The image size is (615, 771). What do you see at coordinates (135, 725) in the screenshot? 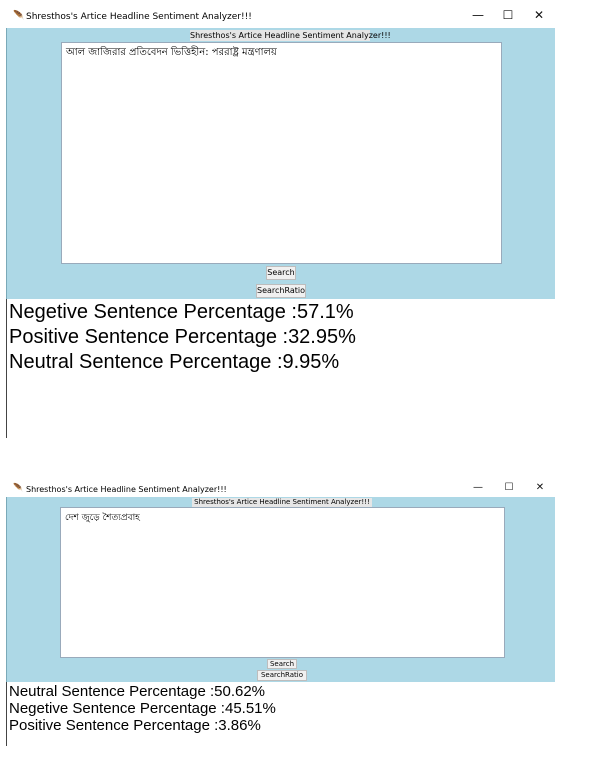
I see `result-line: Positive Sentence Percentage :3.86%` at bounding box center [135, 725].